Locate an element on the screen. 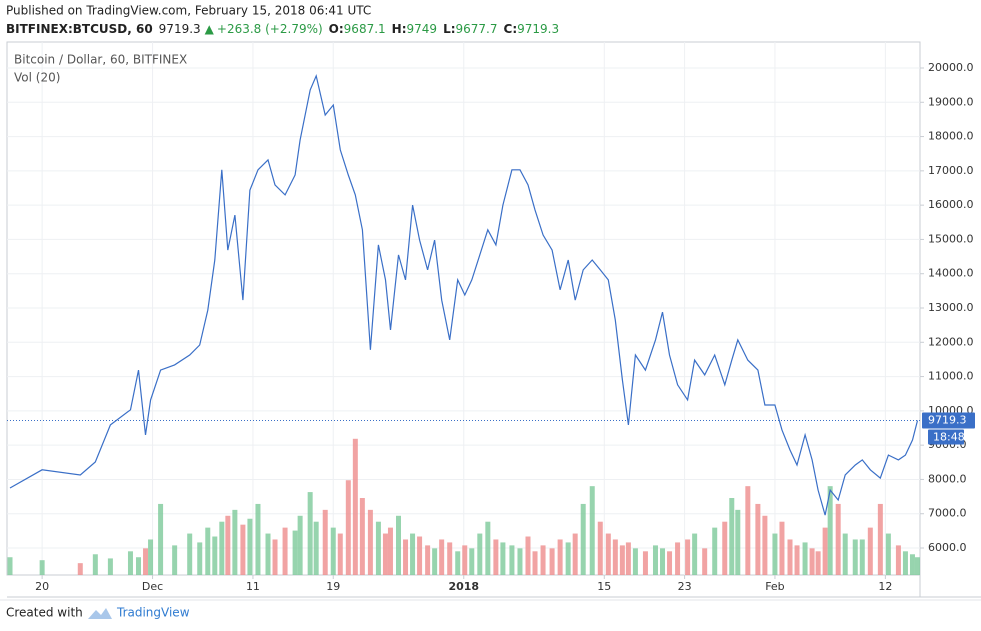 This screenshot has width=981, height=631. ohlc-label: C: is located at coordinates (511, 29).